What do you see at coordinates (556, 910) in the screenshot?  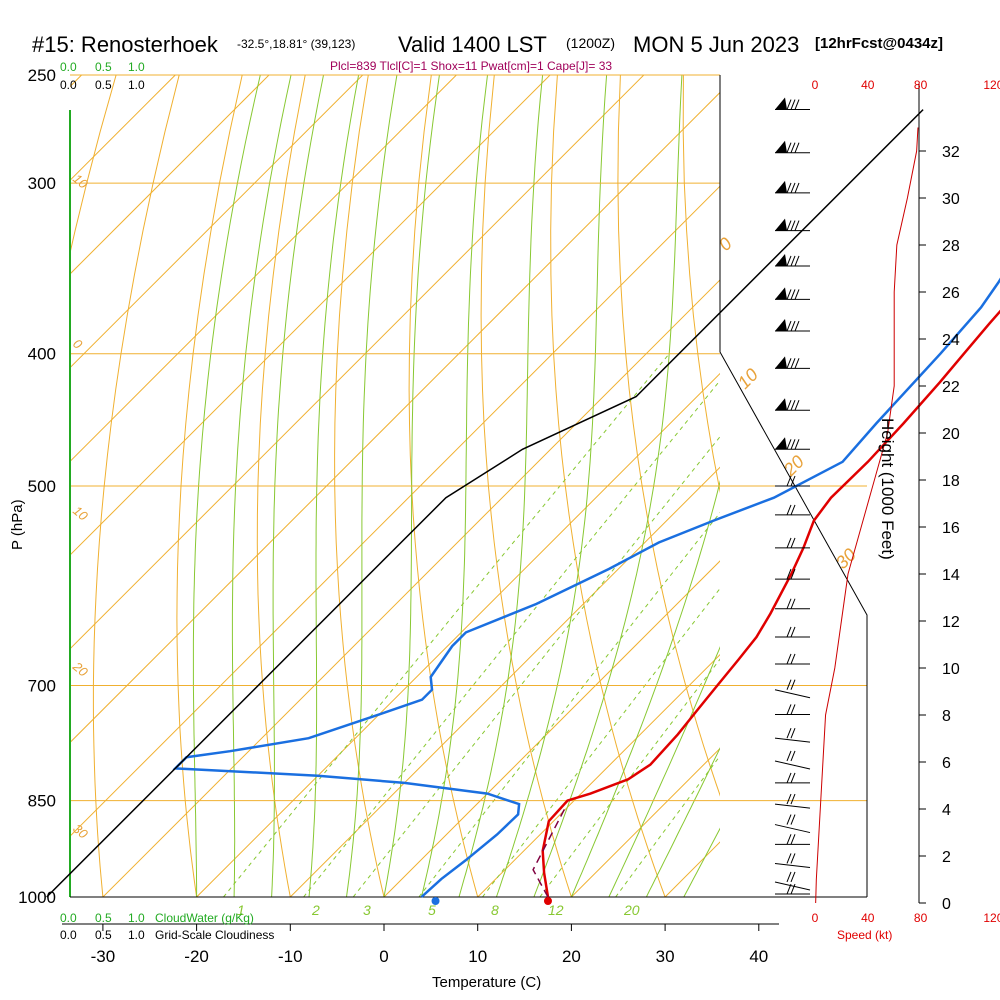 I see `mixing-ratio-label: 12` at bounding box center [556, 910].